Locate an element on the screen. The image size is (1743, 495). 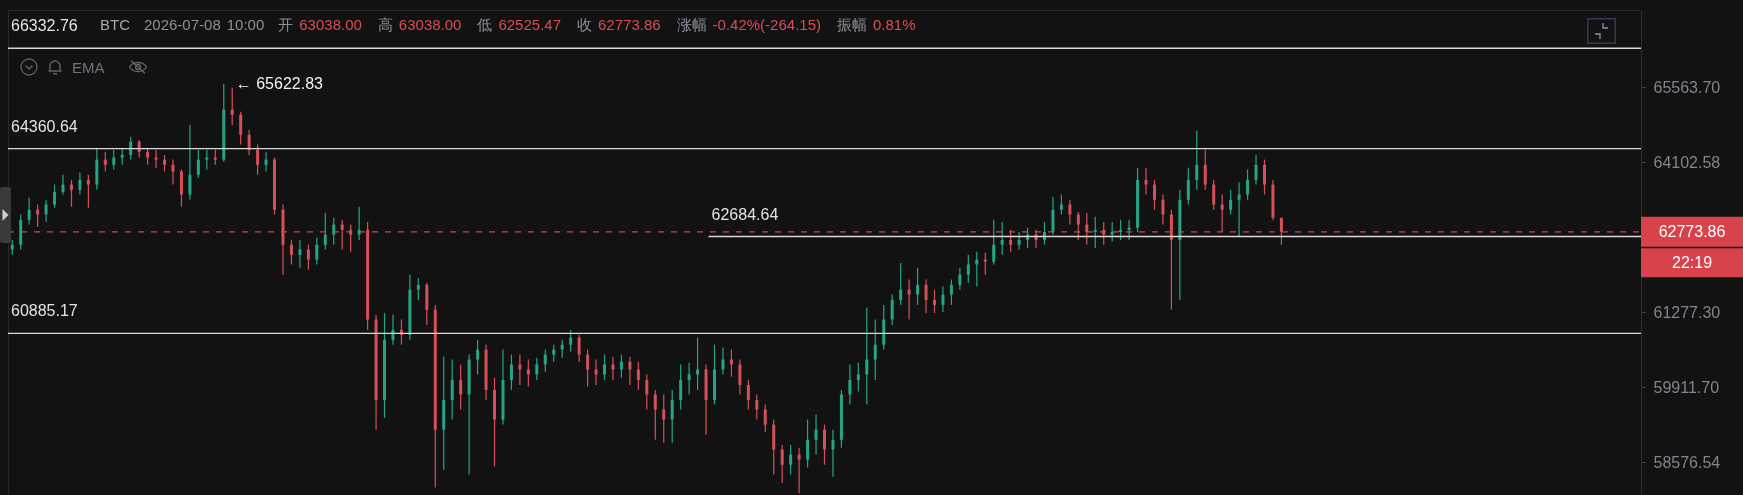
ref-line-label: 62773.86 is located at coordinates (1692, 231).